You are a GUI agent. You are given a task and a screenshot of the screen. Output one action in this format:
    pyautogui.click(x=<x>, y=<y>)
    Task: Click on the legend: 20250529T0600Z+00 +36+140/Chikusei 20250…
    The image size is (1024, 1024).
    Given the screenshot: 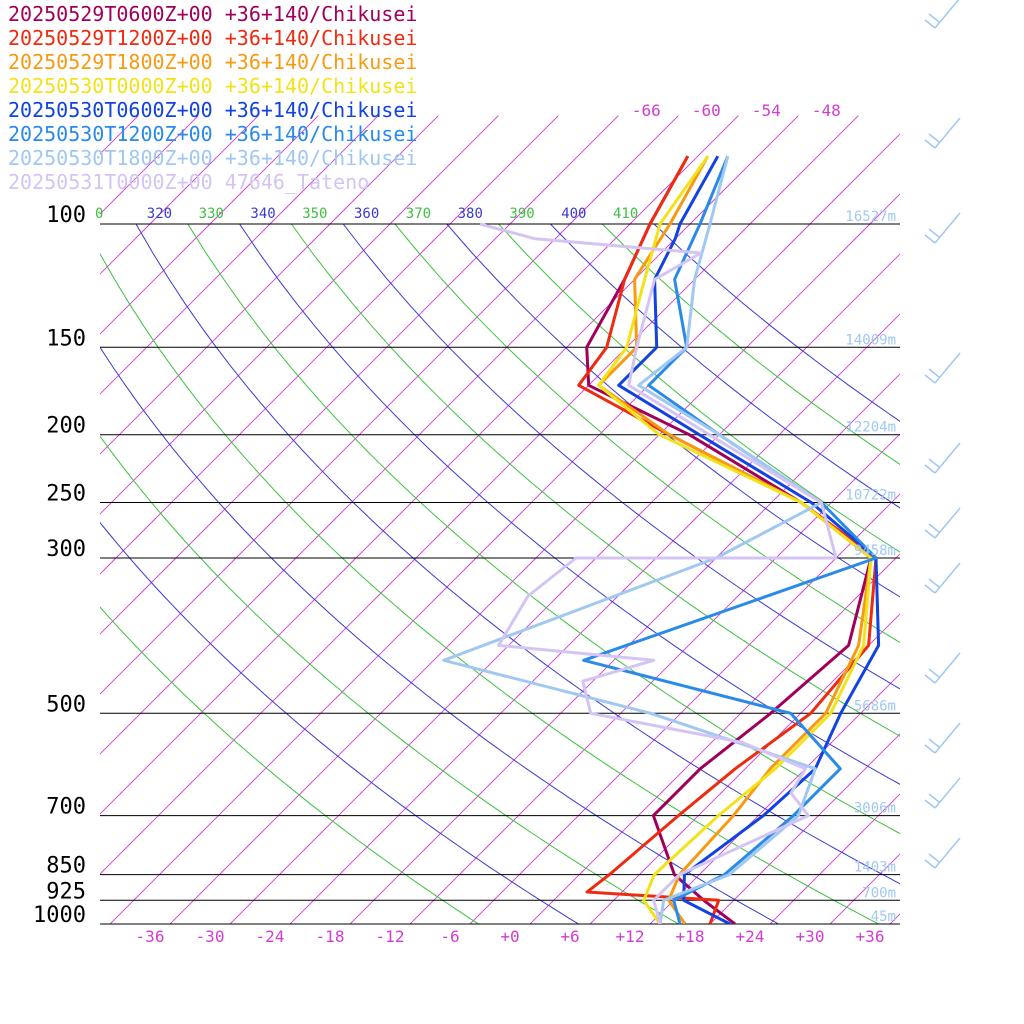 What is the action you would take?
    pyautogui.click(x=212, y=98)
    